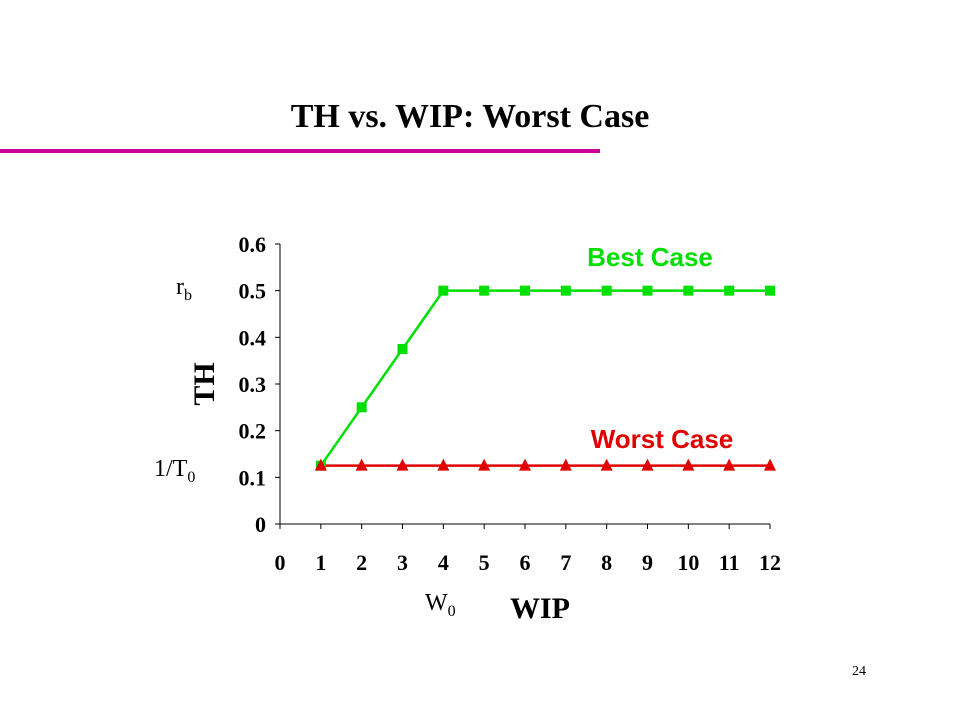 The width and height of the screenshot is (960, 720). I want to click on y-tick-label: 0.3, so click(253, 384).